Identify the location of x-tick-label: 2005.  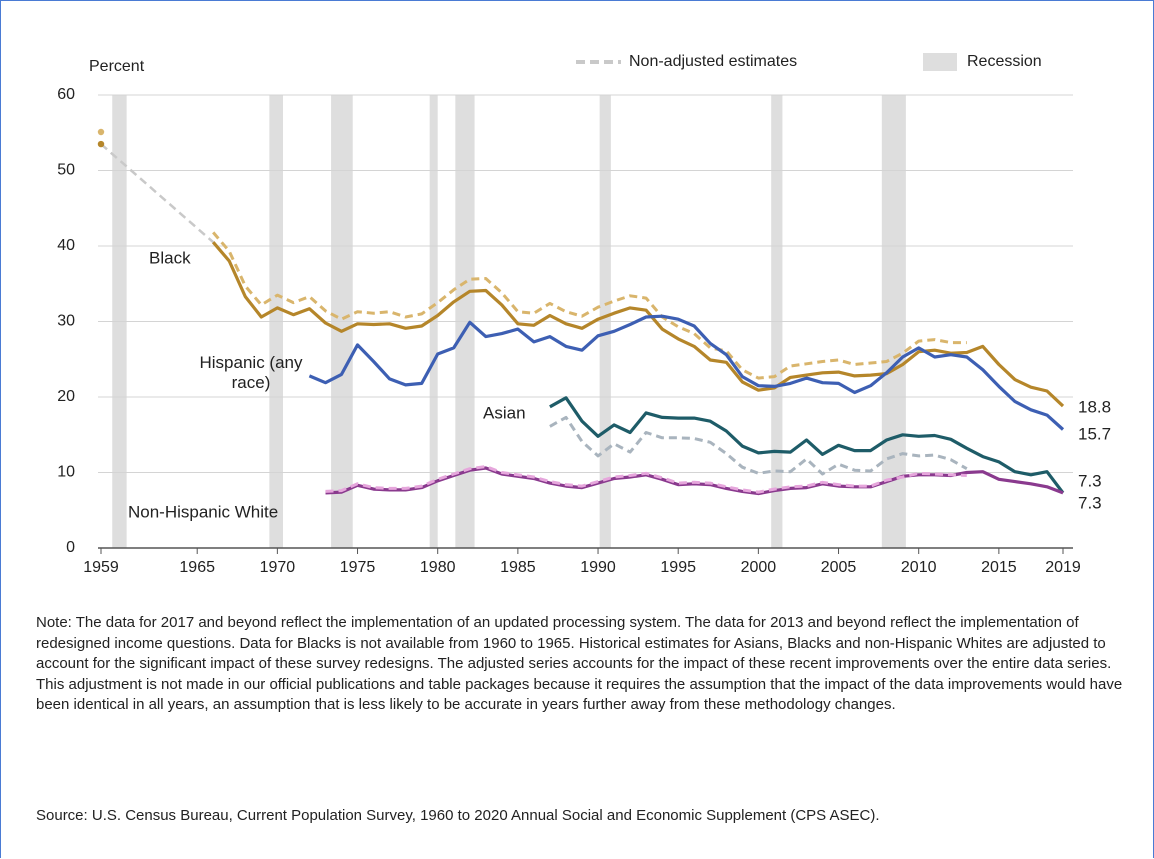
(839, 567).